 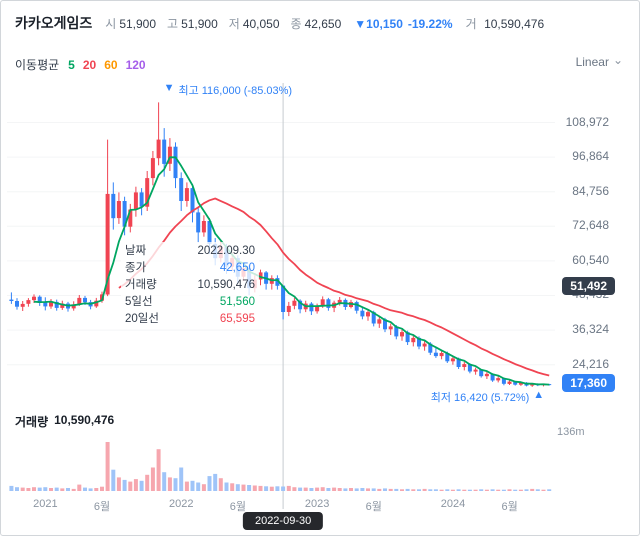 I want to click on ma-period-20: 20, so click(x=89, y=65).